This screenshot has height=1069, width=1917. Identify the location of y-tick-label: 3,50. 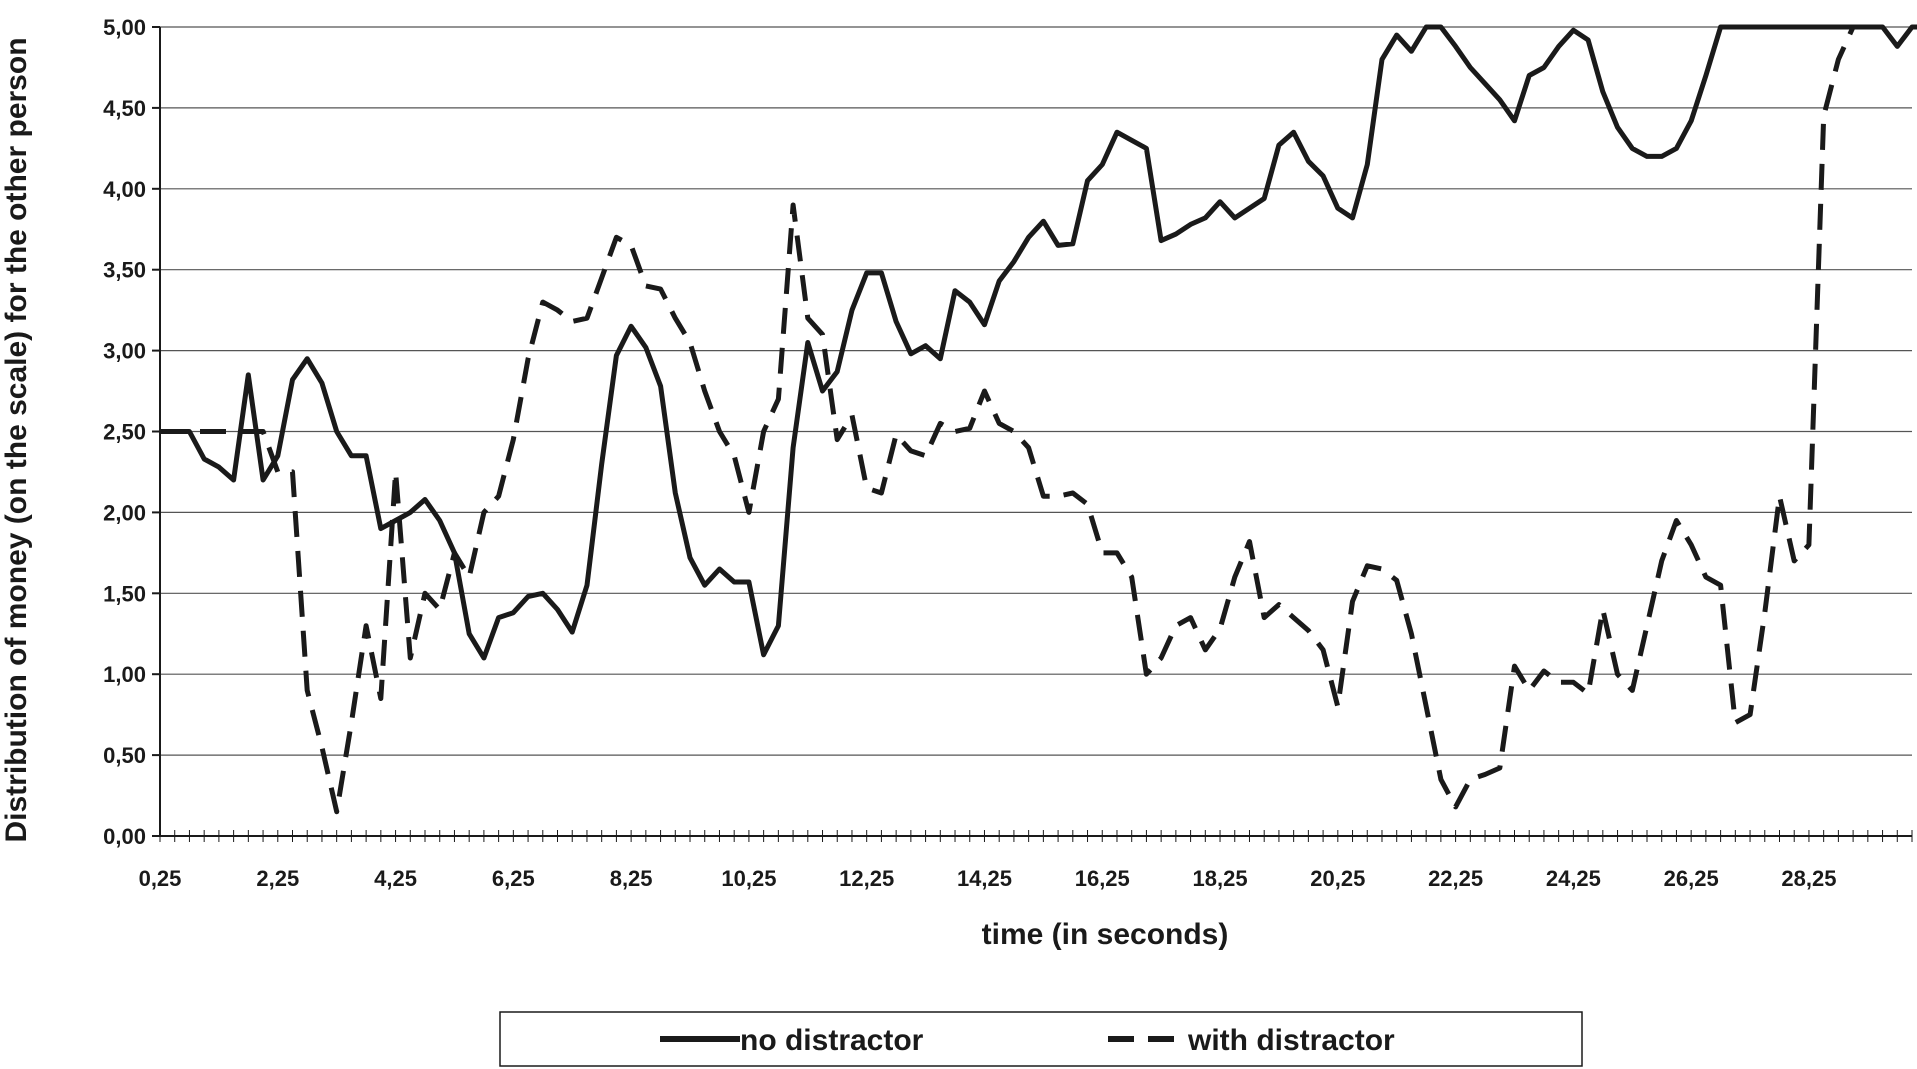
(124, 270).